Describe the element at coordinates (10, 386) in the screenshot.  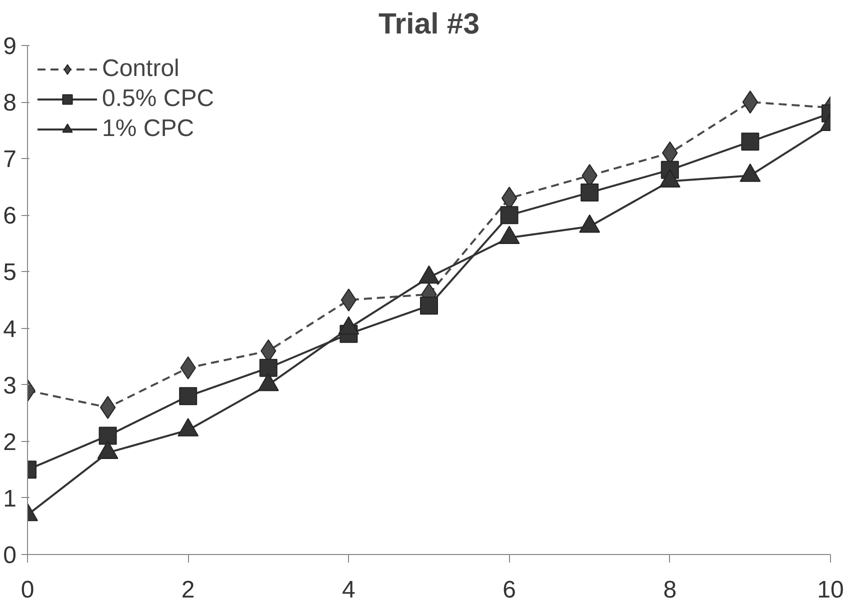
I see `y-tick-label: 3` at that location.